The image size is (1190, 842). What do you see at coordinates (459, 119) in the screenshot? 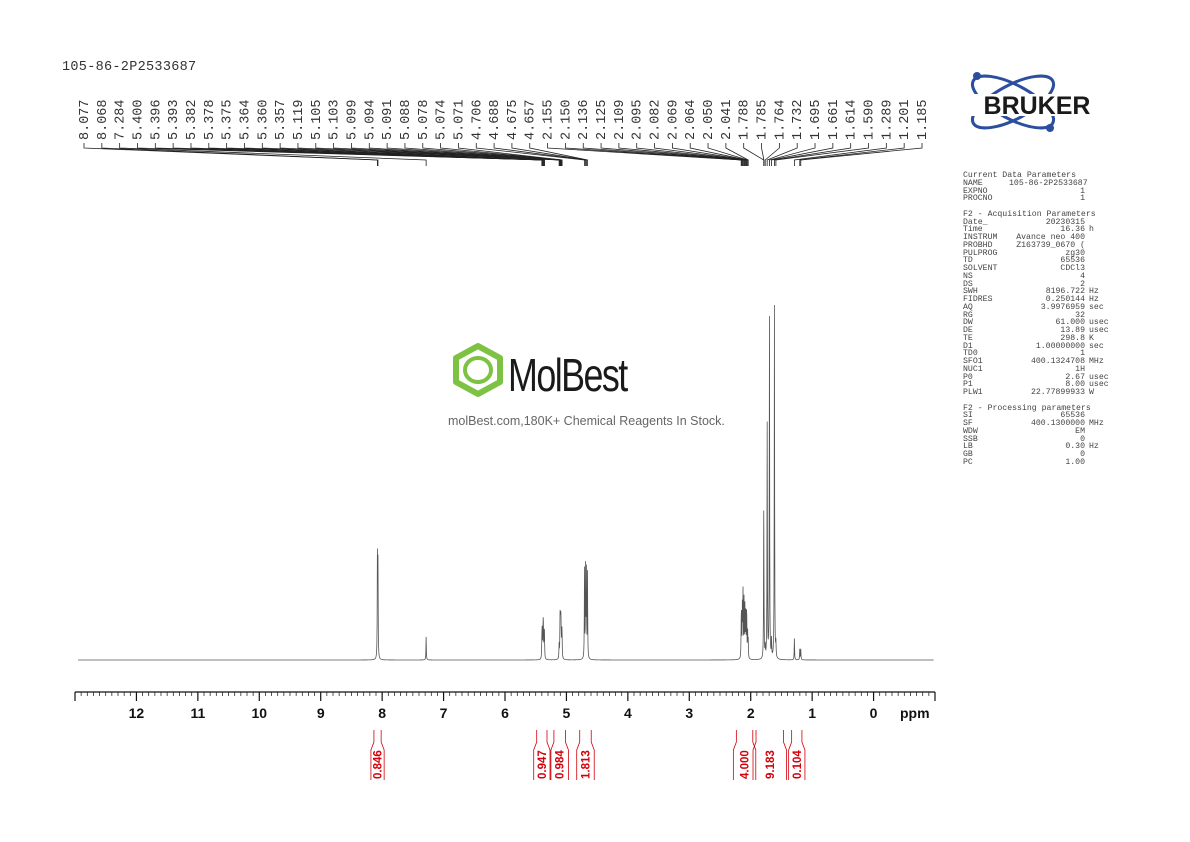
I see `peak-label: 5.071` at bounding box center [459, 119].